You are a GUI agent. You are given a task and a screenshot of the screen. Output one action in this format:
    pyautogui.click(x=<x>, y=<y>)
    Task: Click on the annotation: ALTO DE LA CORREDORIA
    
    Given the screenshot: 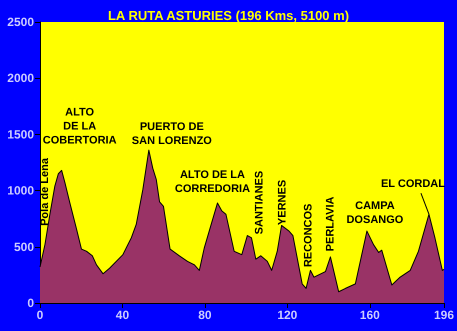 What is the action you would take?
    pyautogui.click(x=212, y=181)
    